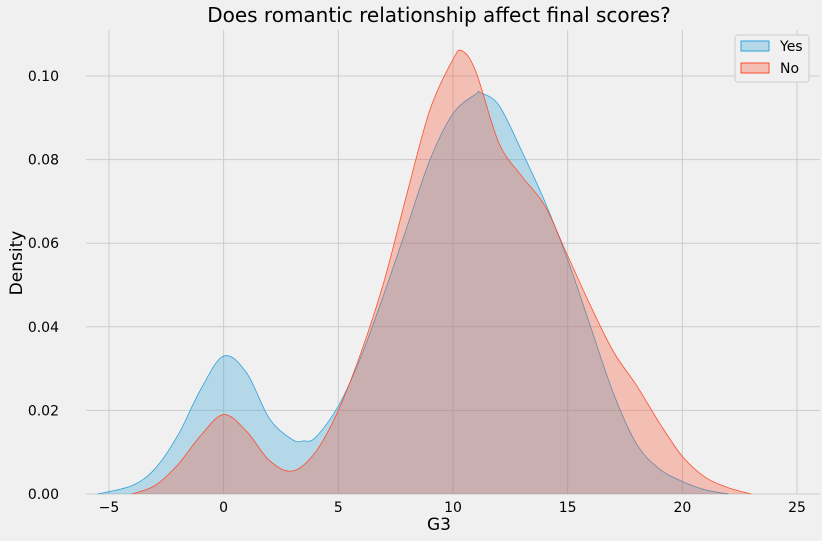 Image resolution: width=822 pixels, height=541 pixels. I want to click on x-axis-label: G3, so click(439, 525).